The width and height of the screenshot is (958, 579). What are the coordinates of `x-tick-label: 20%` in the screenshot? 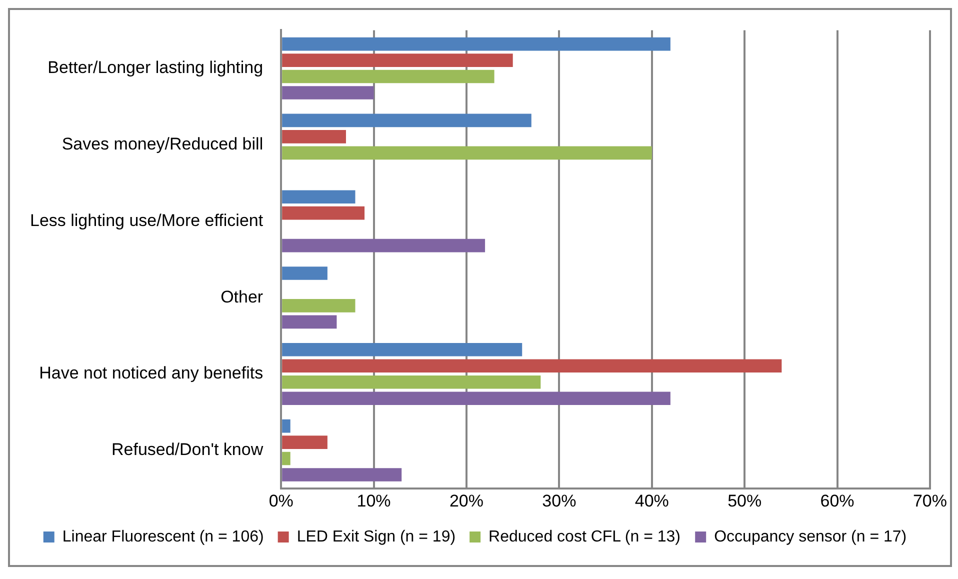 It's located at (466, 500).